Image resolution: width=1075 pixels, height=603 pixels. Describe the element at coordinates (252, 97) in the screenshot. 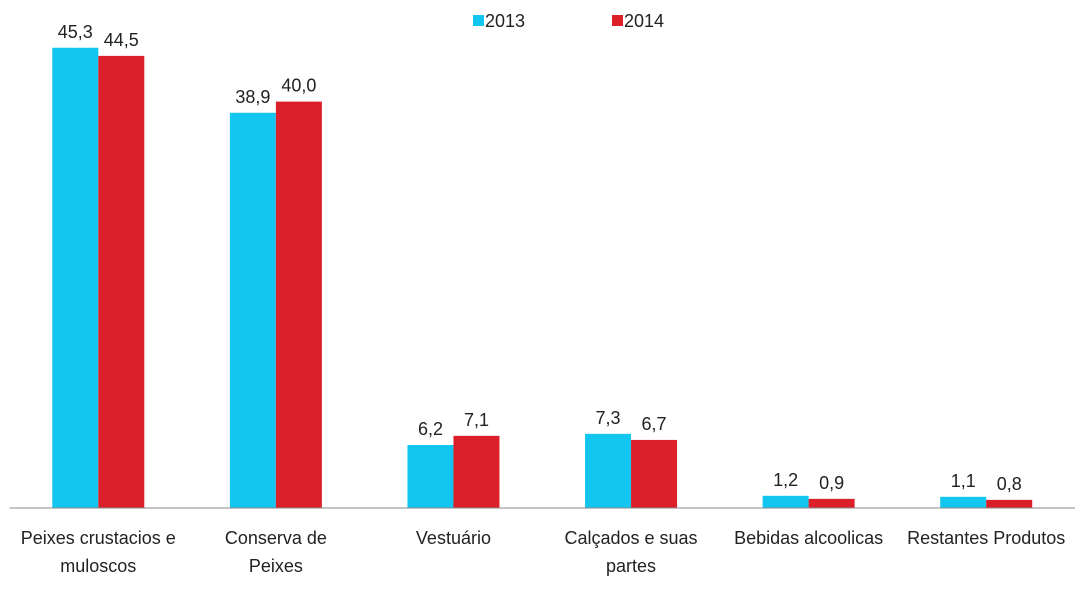

I see `value-label: 38,9` at that location.